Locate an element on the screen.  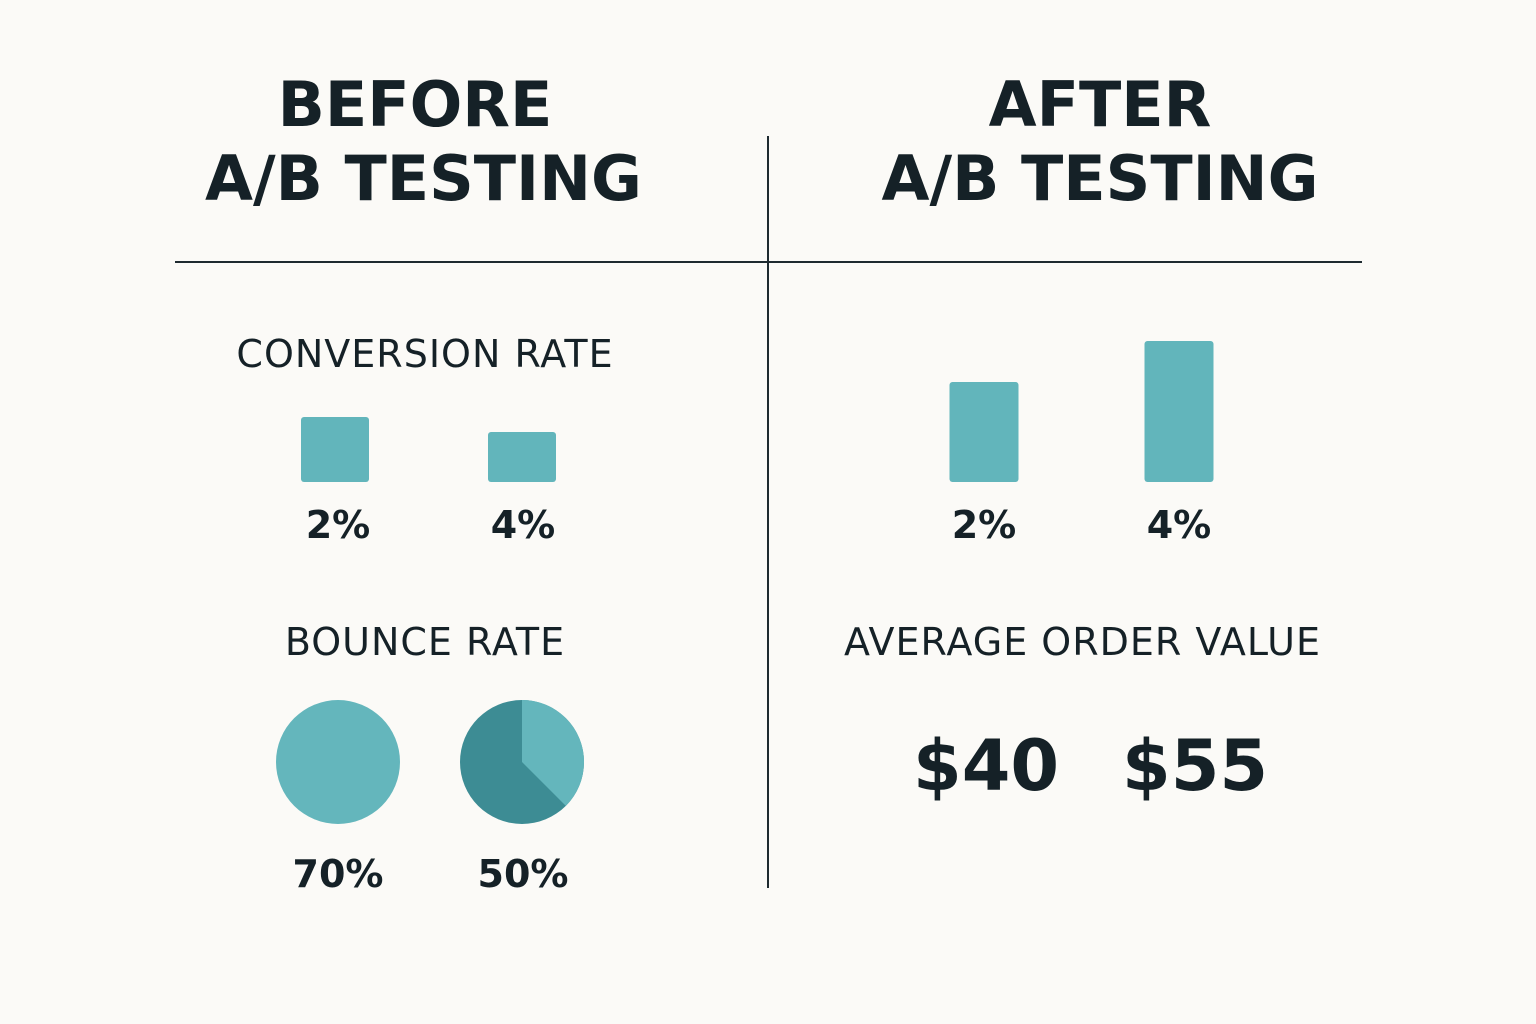
order-value-after: $55 is located at coordinates (1195, 766).